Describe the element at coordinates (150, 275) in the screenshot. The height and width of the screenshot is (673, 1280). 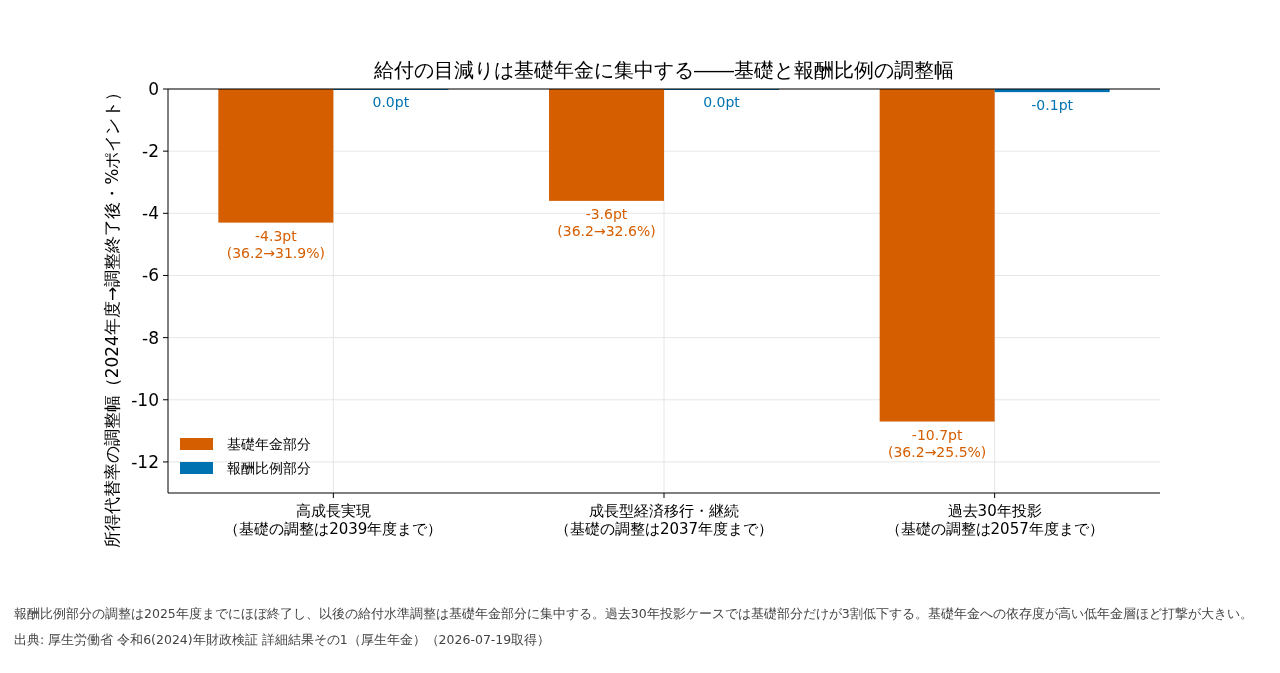
I see `y-tick-label: -6` at that location.